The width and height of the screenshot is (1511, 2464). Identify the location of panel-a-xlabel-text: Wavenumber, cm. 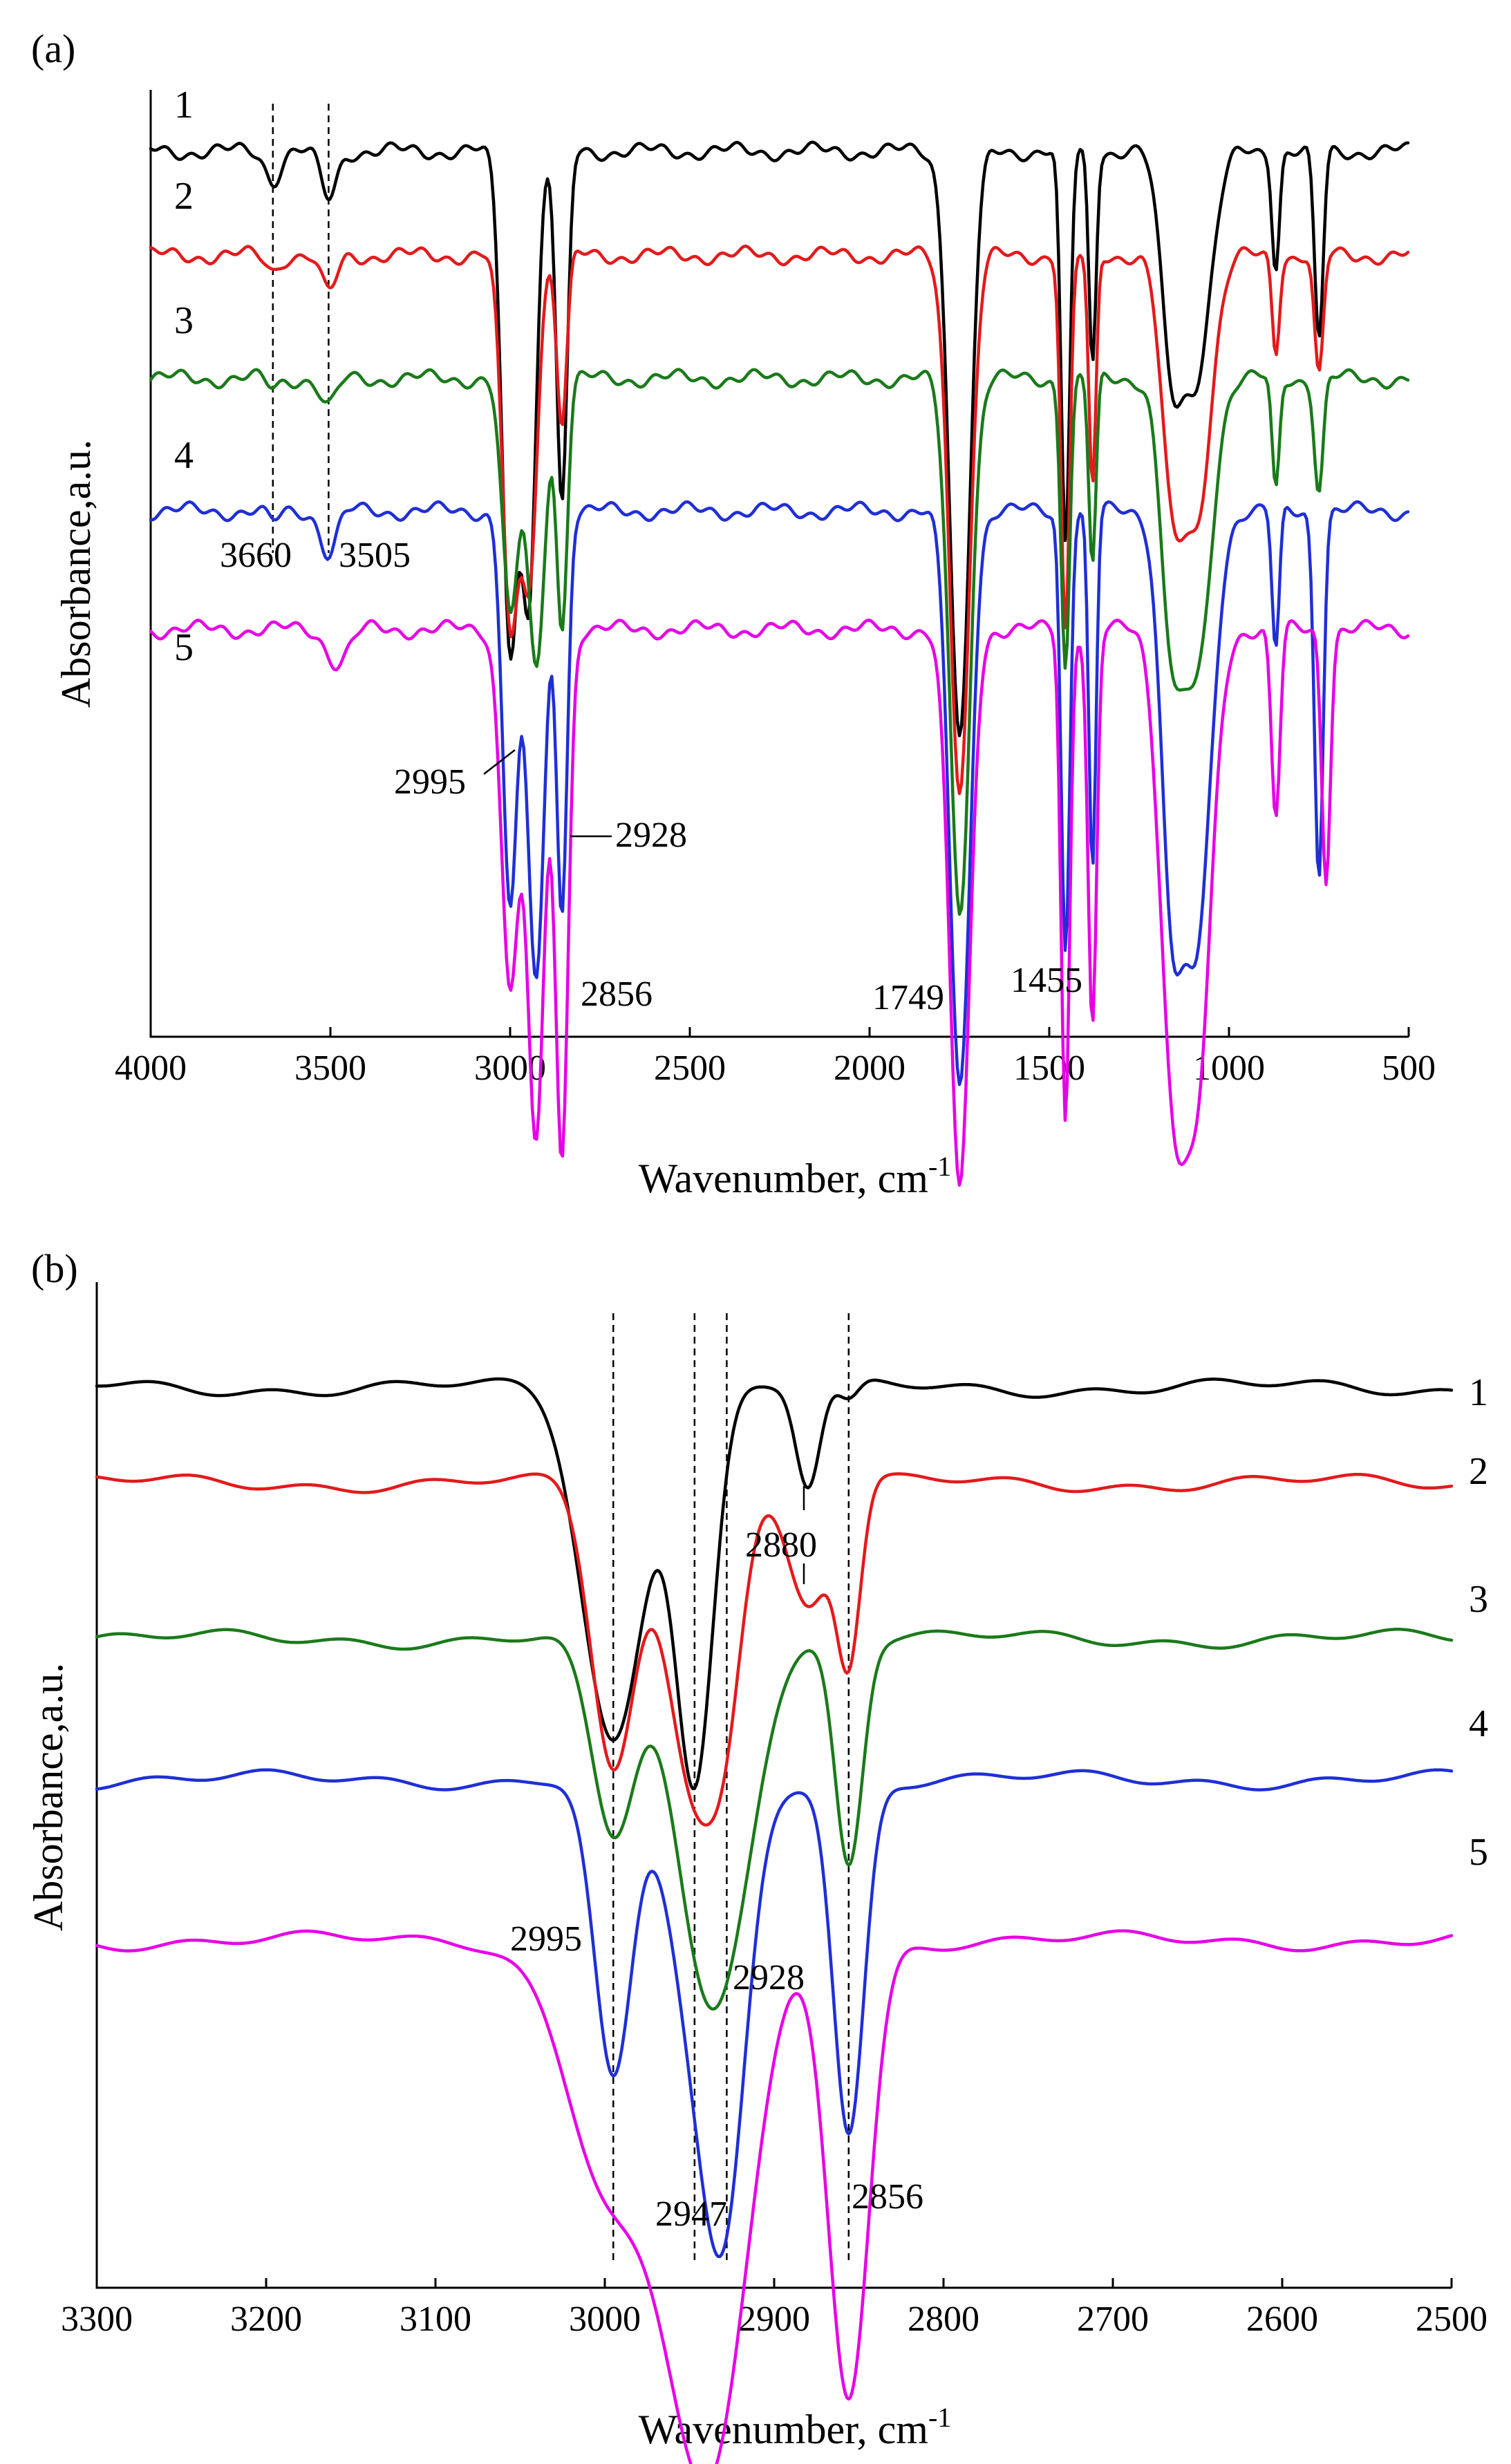
(783, 1178).